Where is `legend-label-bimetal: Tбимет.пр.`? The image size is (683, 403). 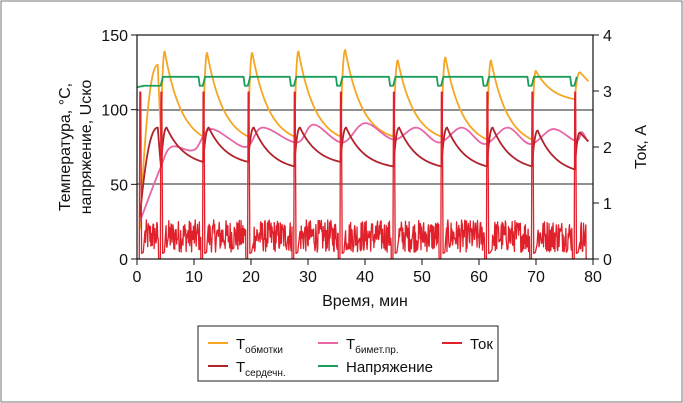 legend-label-bimetal: Tбимет.пр. is located at coordinates (372, 346).